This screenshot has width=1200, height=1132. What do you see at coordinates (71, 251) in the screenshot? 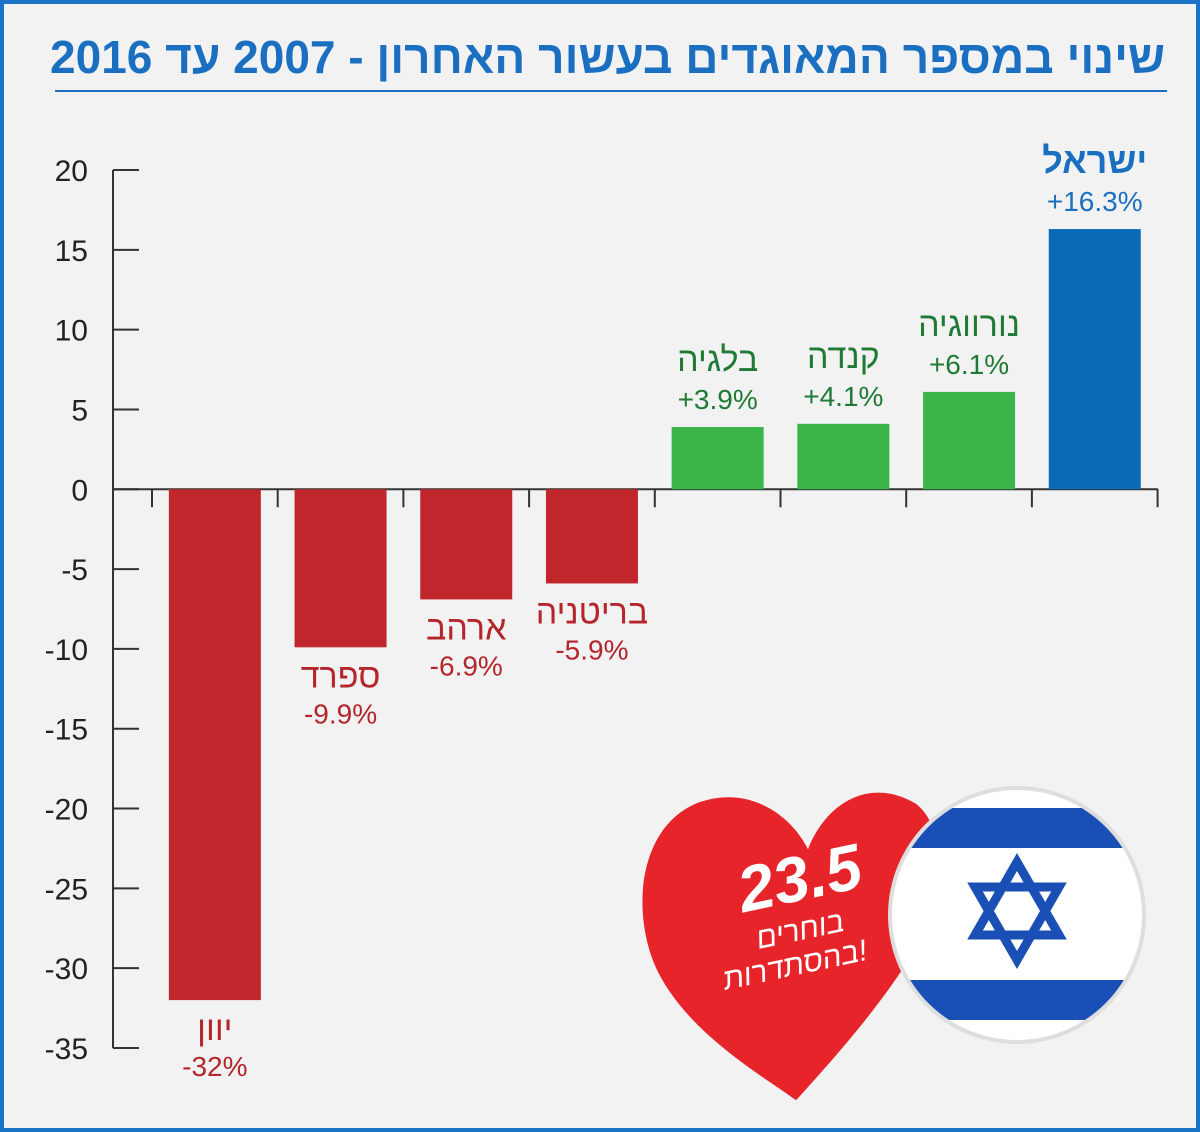
I see `y-tick-label: 15` at bounding box center [71, 251].